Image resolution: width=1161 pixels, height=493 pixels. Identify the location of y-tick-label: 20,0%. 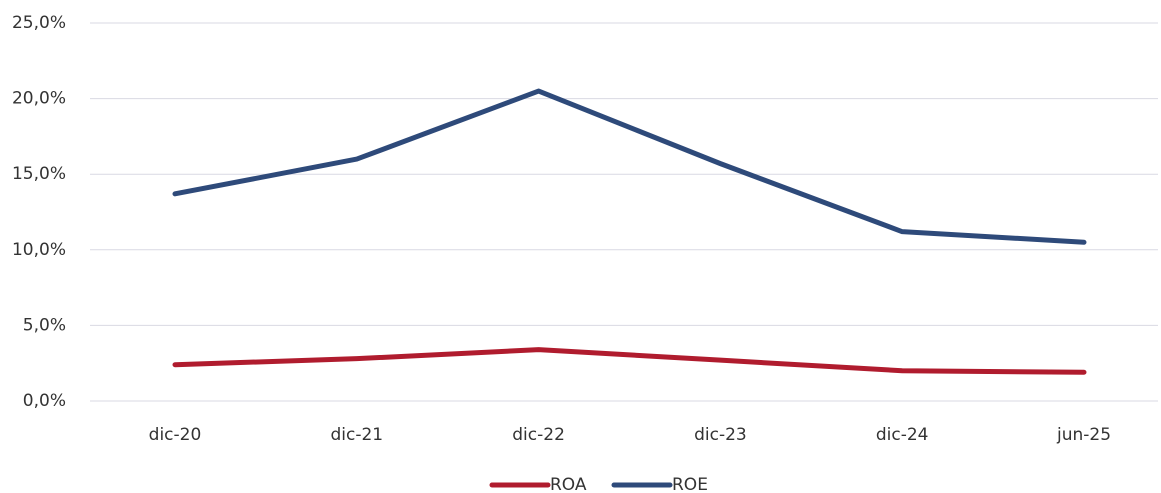
(39, 99).